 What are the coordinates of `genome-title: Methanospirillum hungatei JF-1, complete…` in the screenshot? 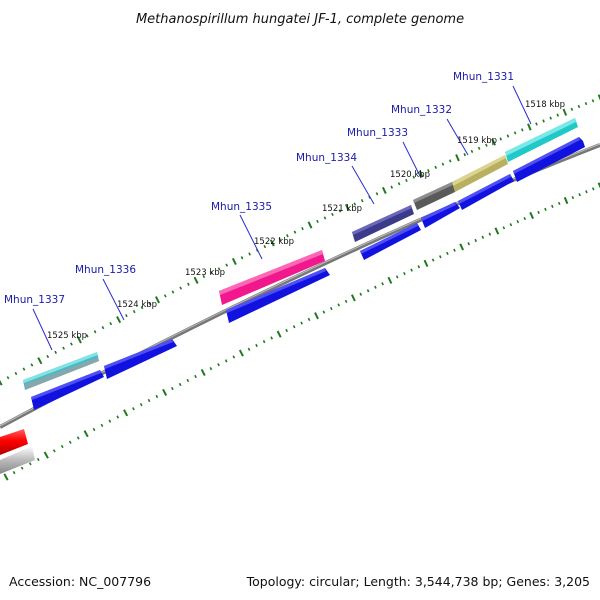 It's located at (300, 19).